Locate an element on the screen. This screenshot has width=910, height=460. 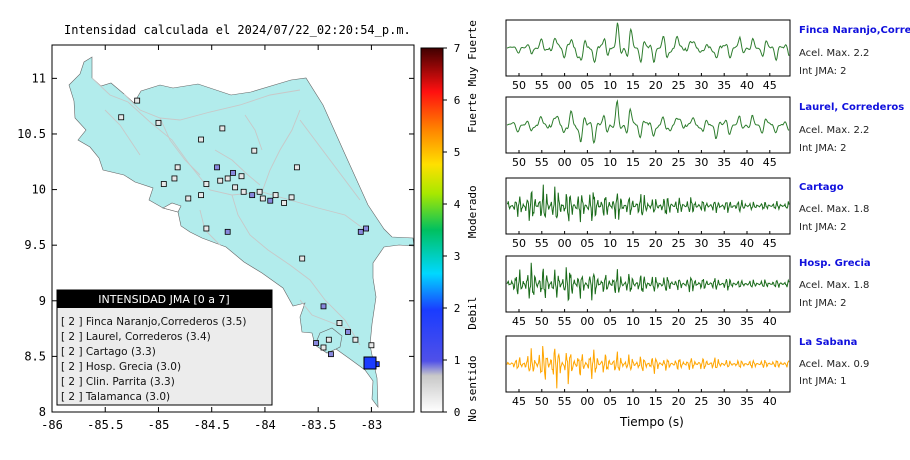
seismogram-tick-label: 35 is located at coordinates (747, 401).